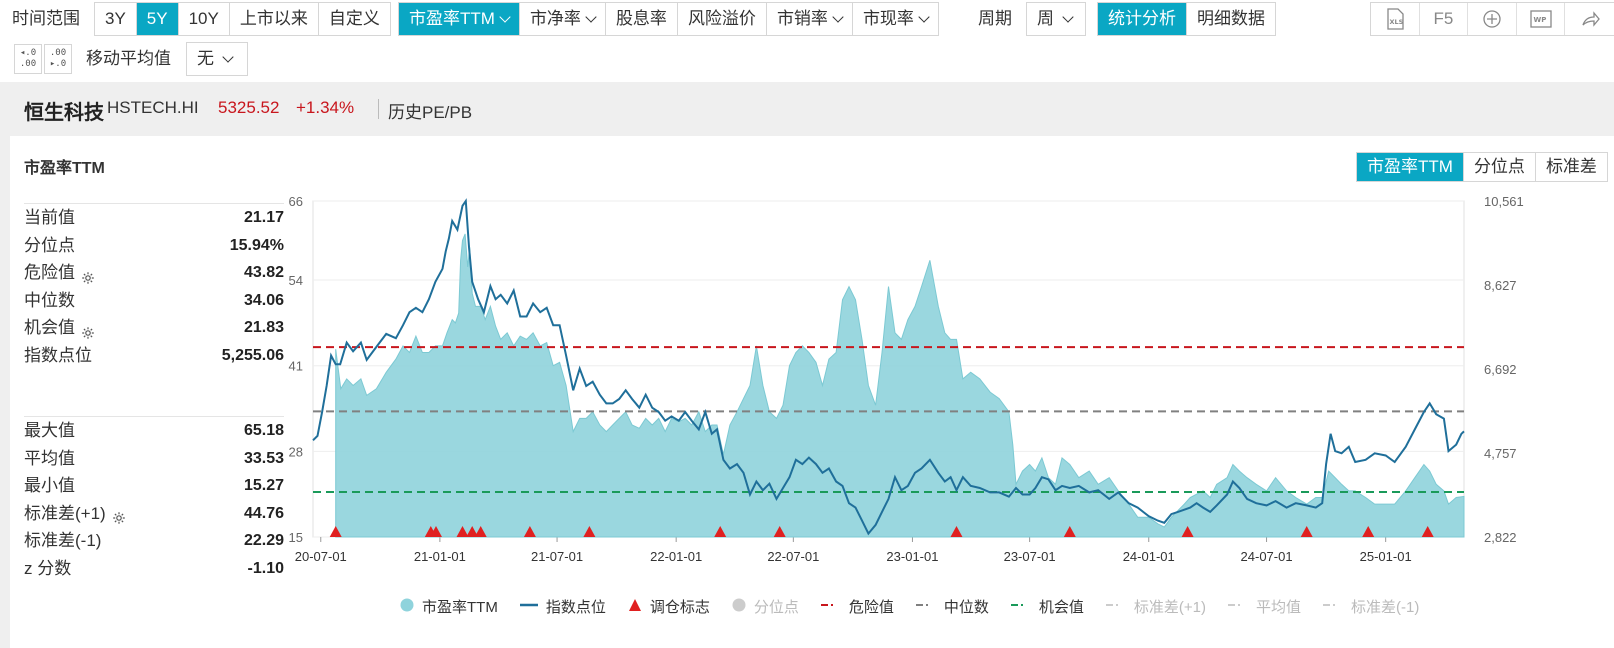  What do you see at coordinates (802, 18) in the screenshot?
I see `metric-tab-label: 市销率` at bounding box center [802, 18].